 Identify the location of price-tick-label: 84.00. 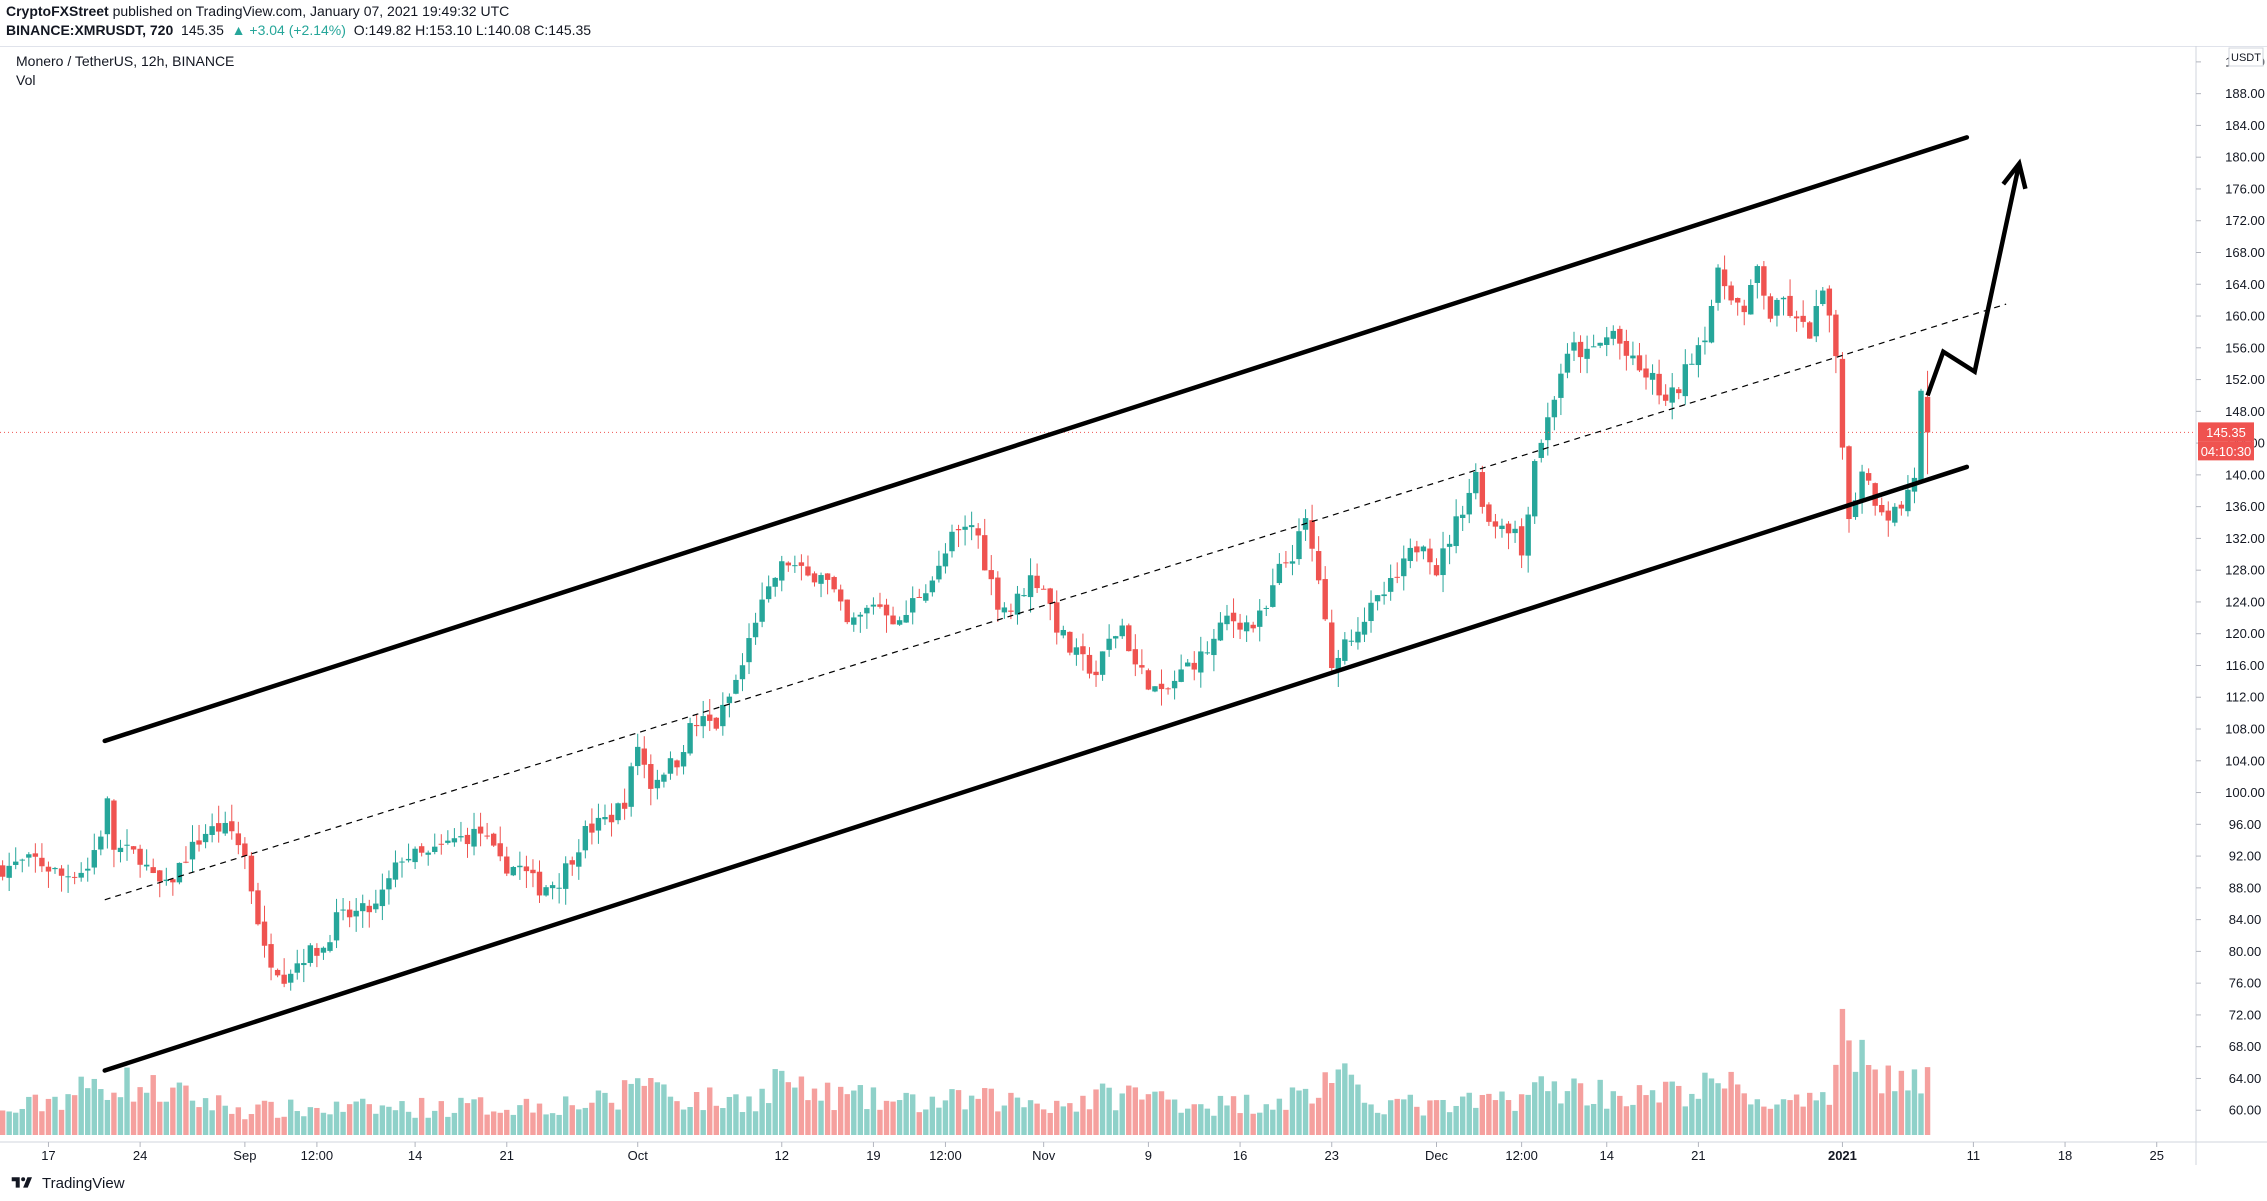
(2245, 919).